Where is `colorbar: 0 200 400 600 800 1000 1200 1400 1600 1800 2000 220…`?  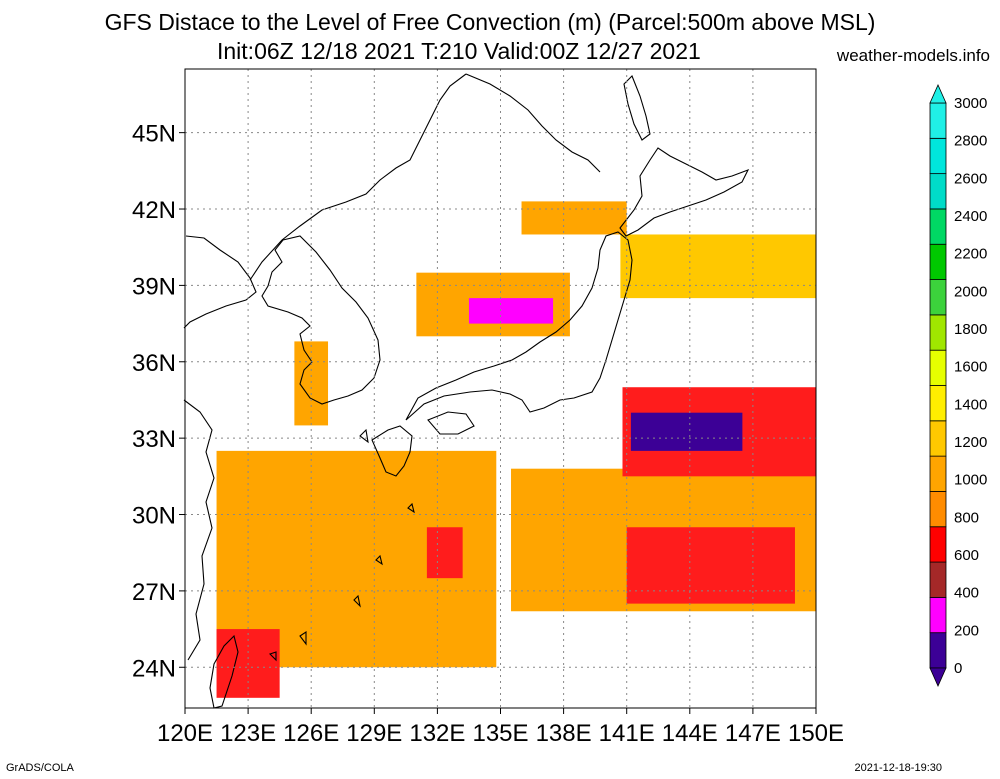 colorbar: 0 200 400 600 800 1000 1200 1400 1600 1800 2000 220… is located at coordinates (958, 385).